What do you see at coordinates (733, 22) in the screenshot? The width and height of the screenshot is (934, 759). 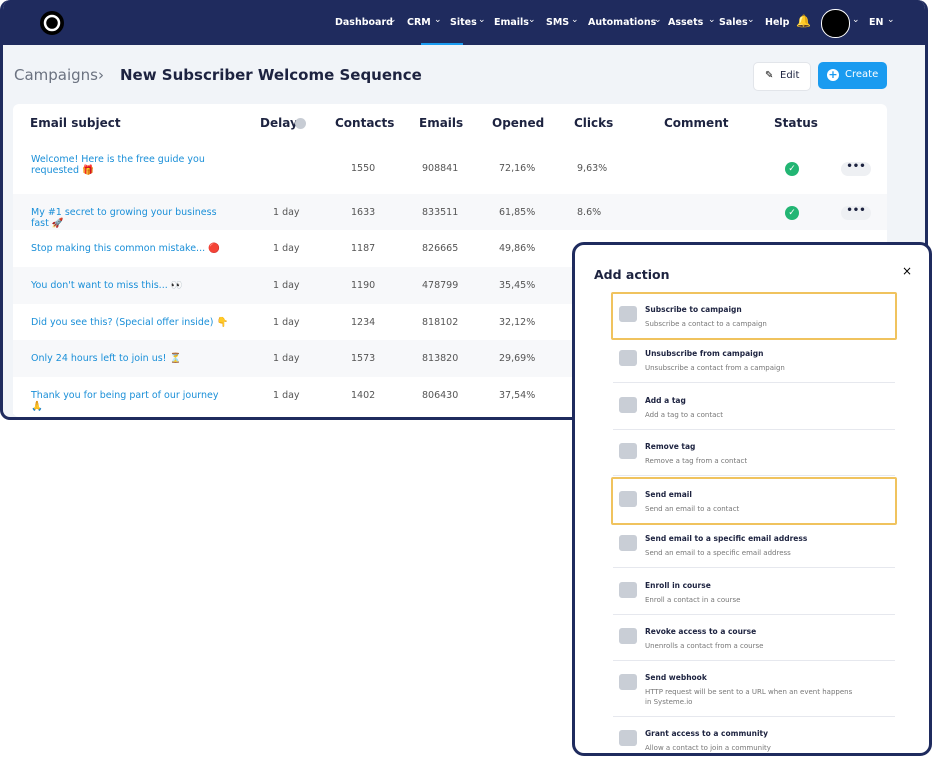 I see `nav-item: Sales` at bounding box center [733, 22].